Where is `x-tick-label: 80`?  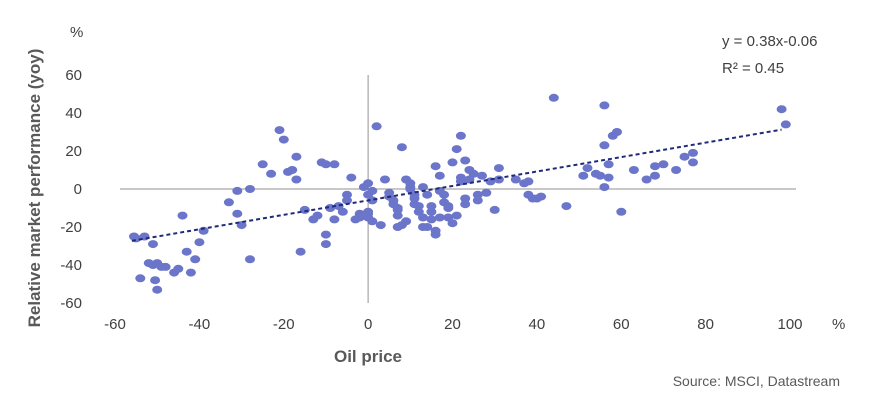 x-tick-label: 80 is located at coordinates (705, 324).